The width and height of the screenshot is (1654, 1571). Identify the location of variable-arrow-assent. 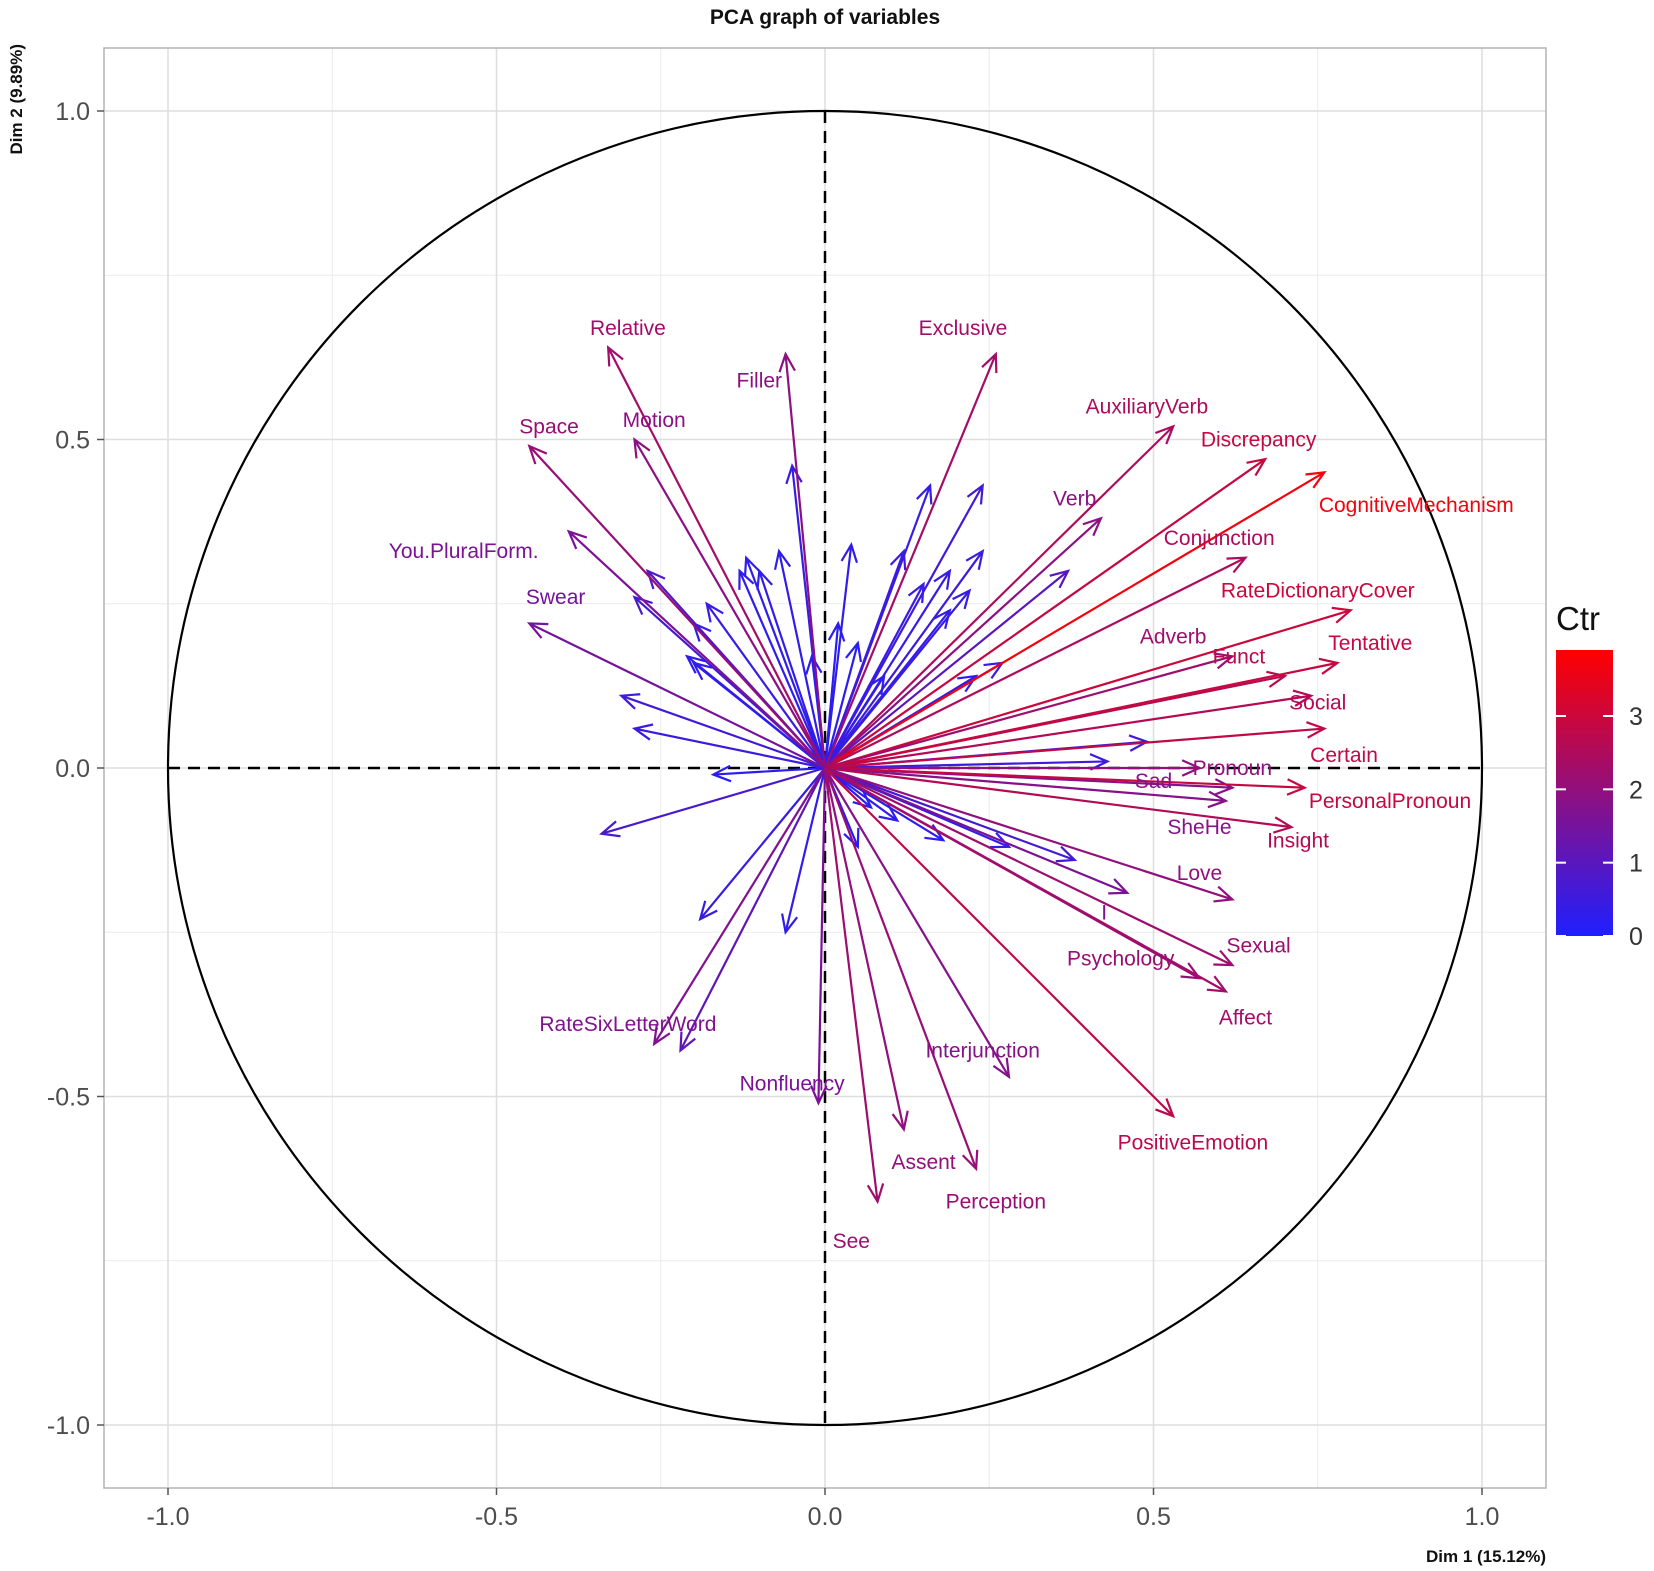
(866, 949).